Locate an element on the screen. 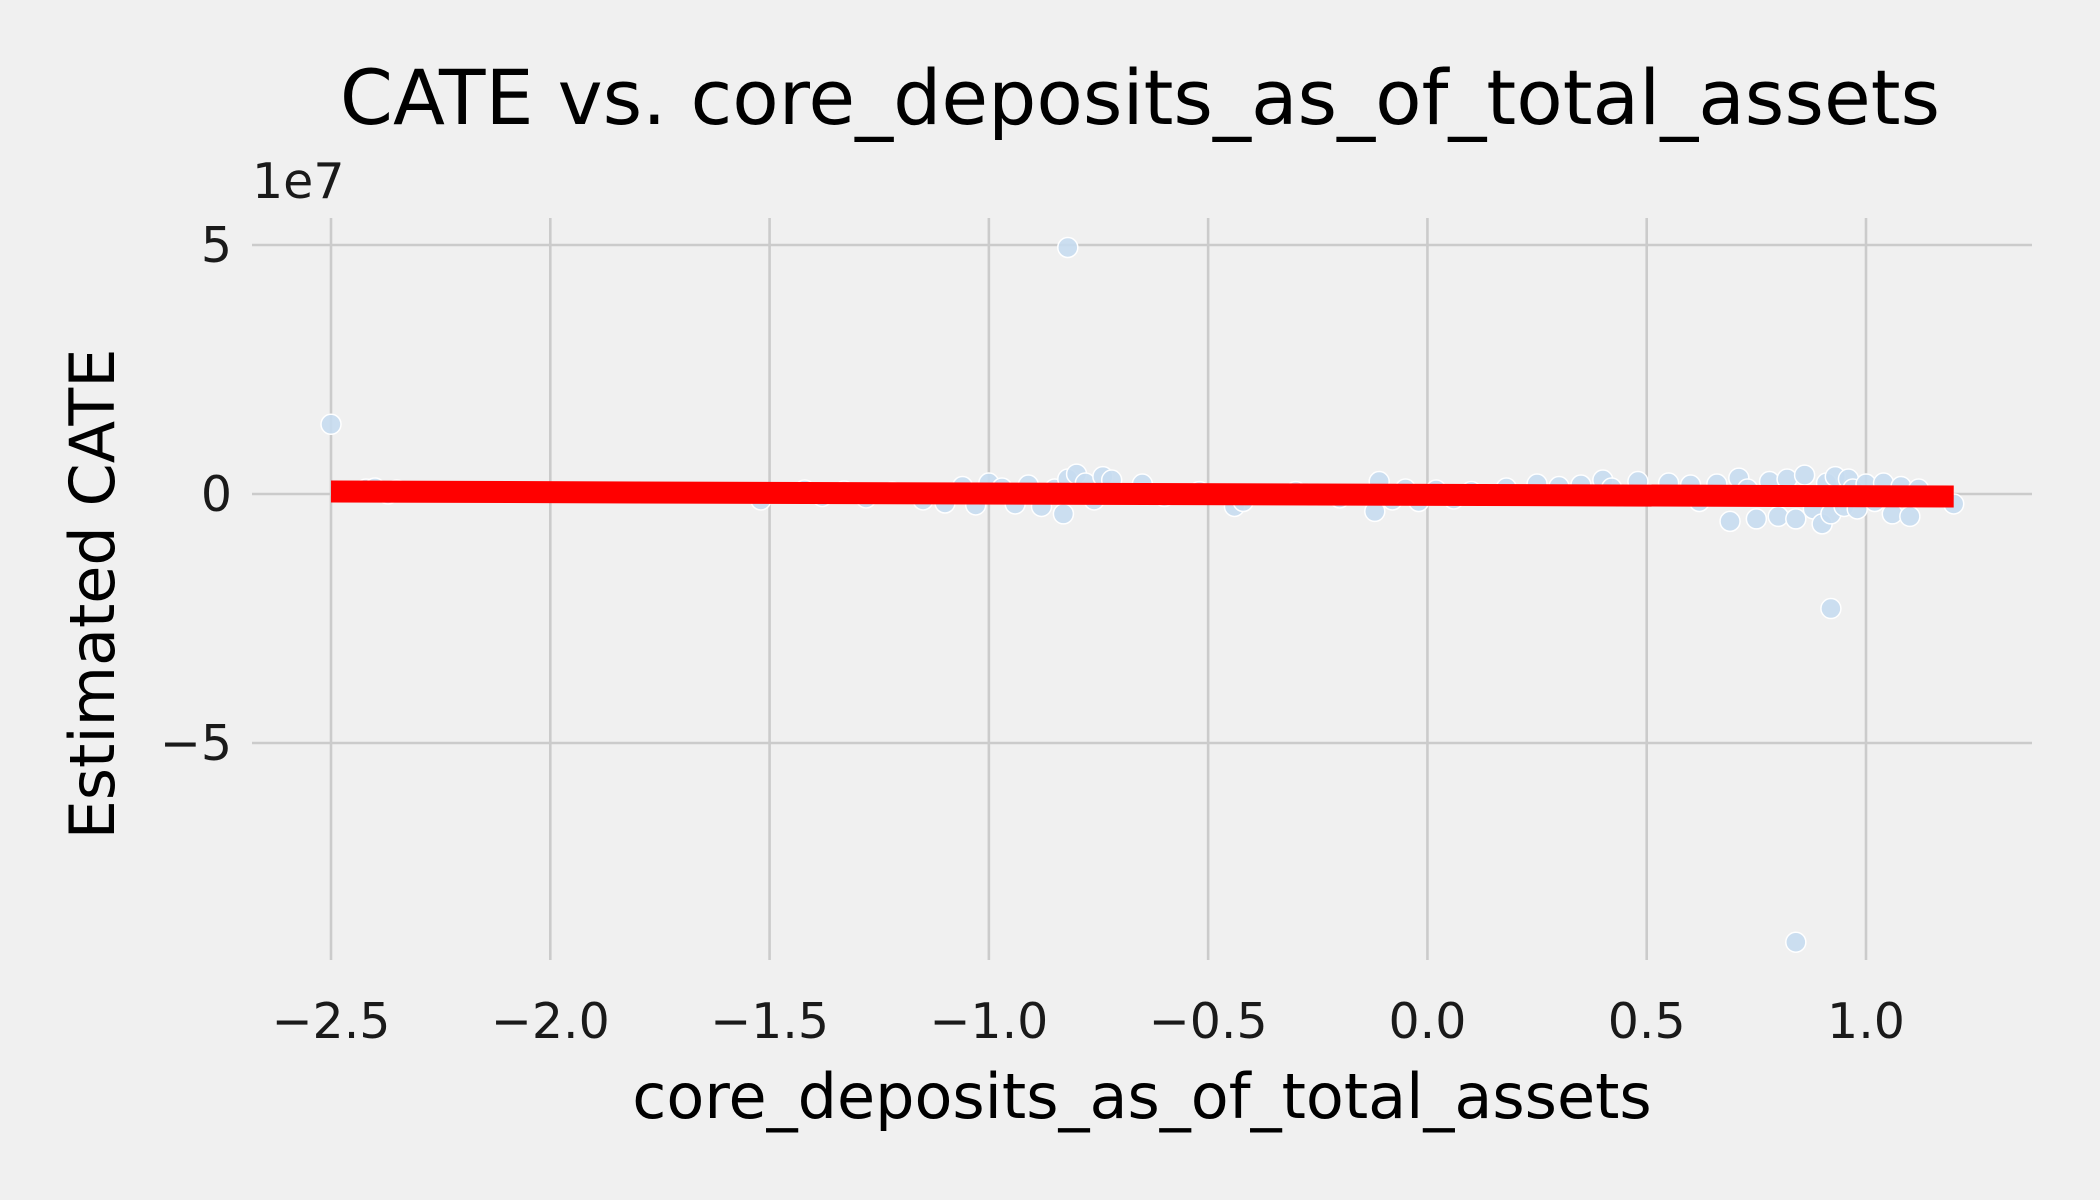 This screenshot has height=1200, width=2100. y-tick-label: −5 is located at coordinates (196, 743).